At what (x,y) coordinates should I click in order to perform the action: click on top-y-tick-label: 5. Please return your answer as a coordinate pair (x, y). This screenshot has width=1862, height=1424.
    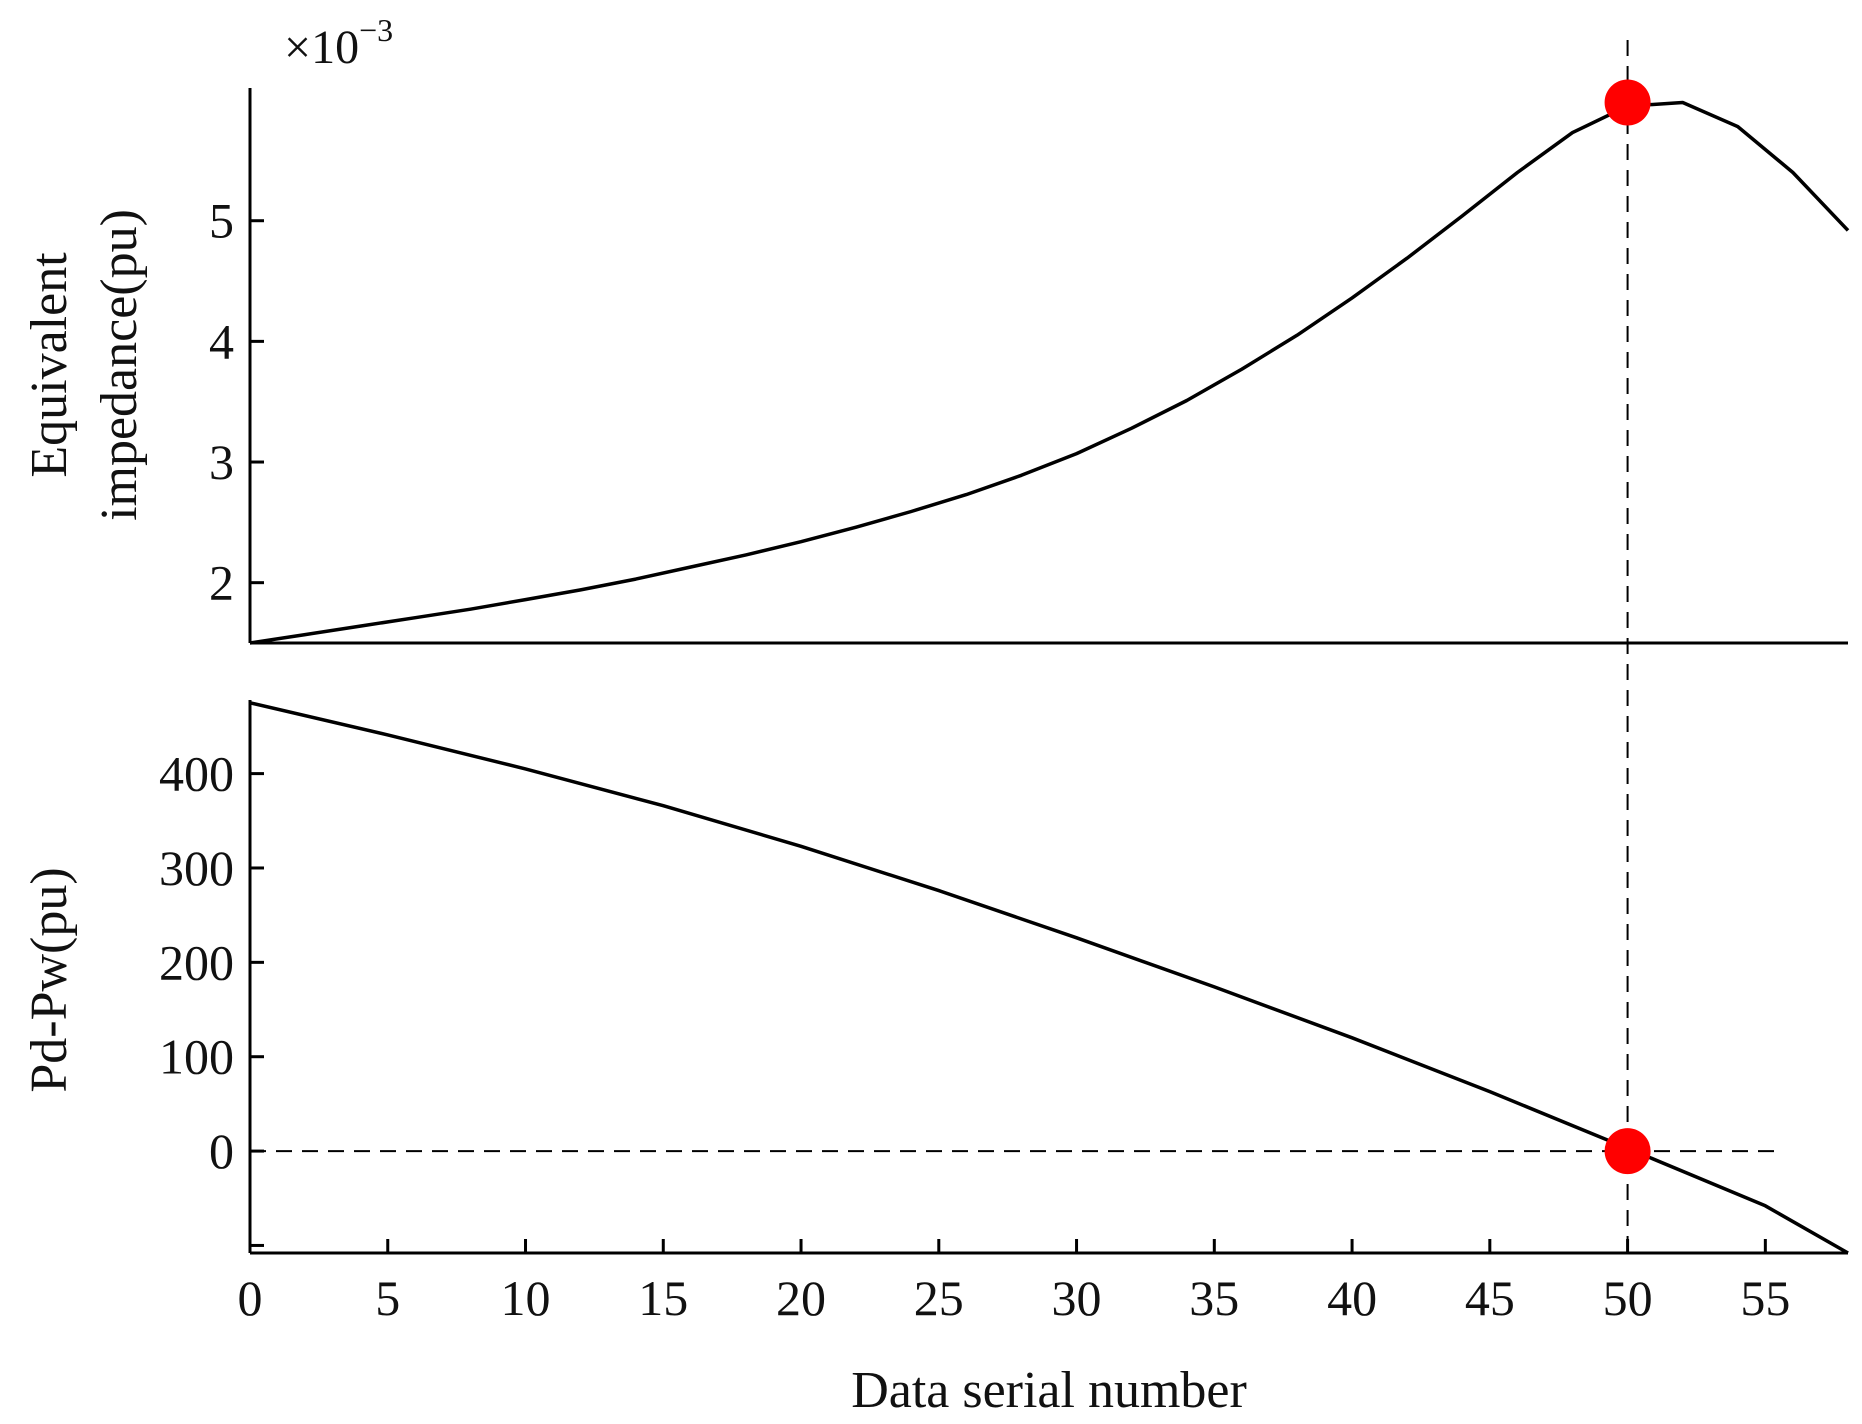
    Looking at the image, I should click on (221, 221).